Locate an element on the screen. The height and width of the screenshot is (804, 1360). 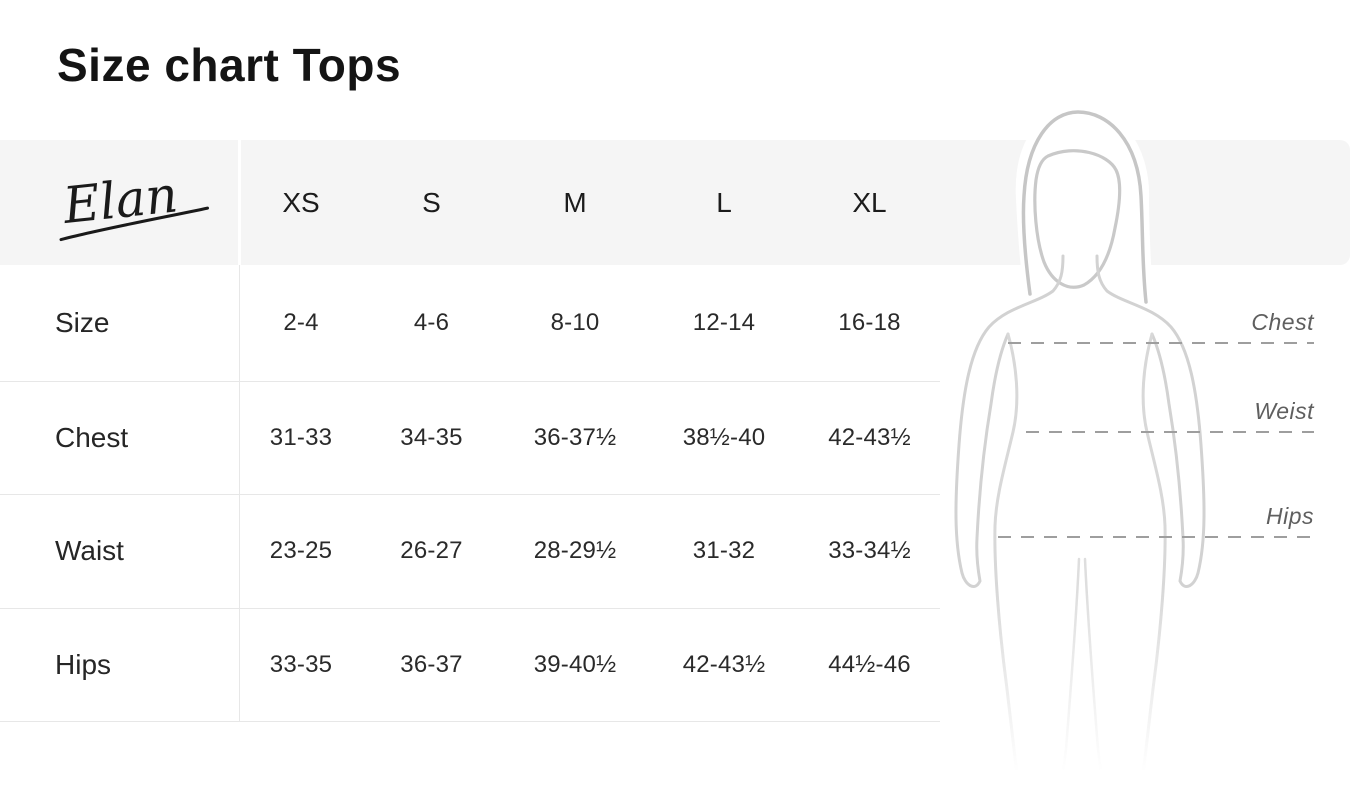
col-header-xs: XS is located at coordinates (301, 202).